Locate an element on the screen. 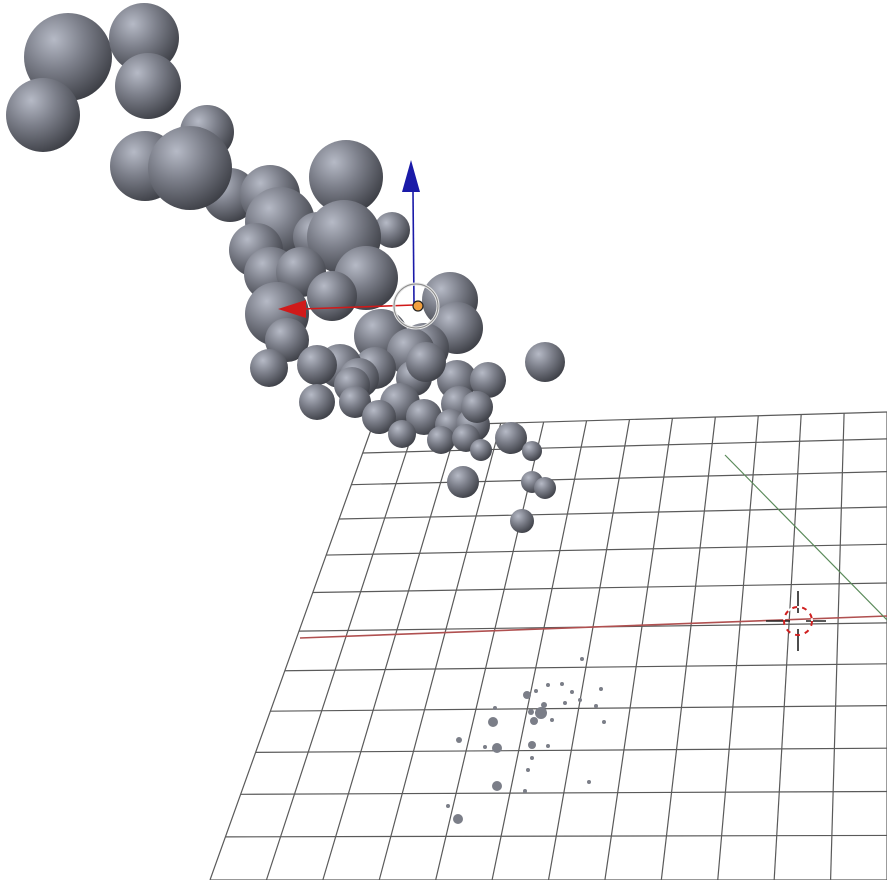 The height and width of the screenshot is (880, 887). floor-axes is located at coordinates (593, 546).